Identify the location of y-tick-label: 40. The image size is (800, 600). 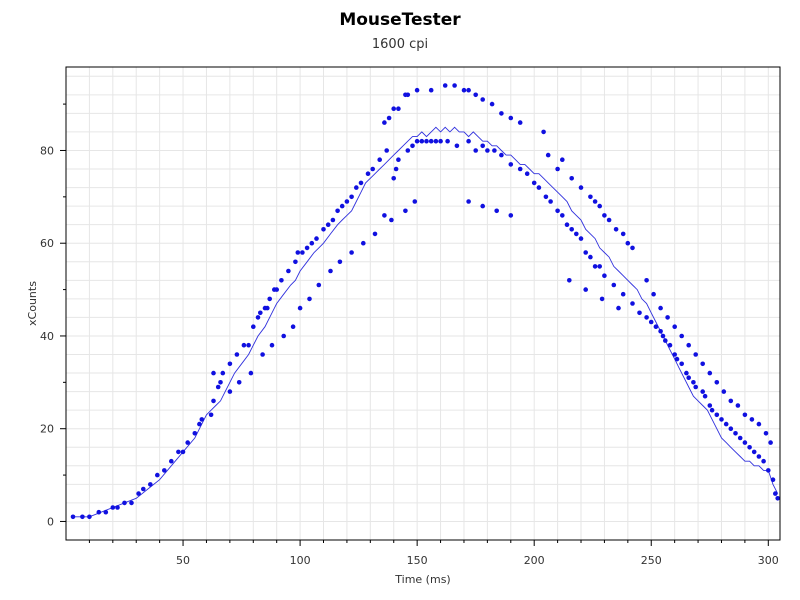
(47, 336).